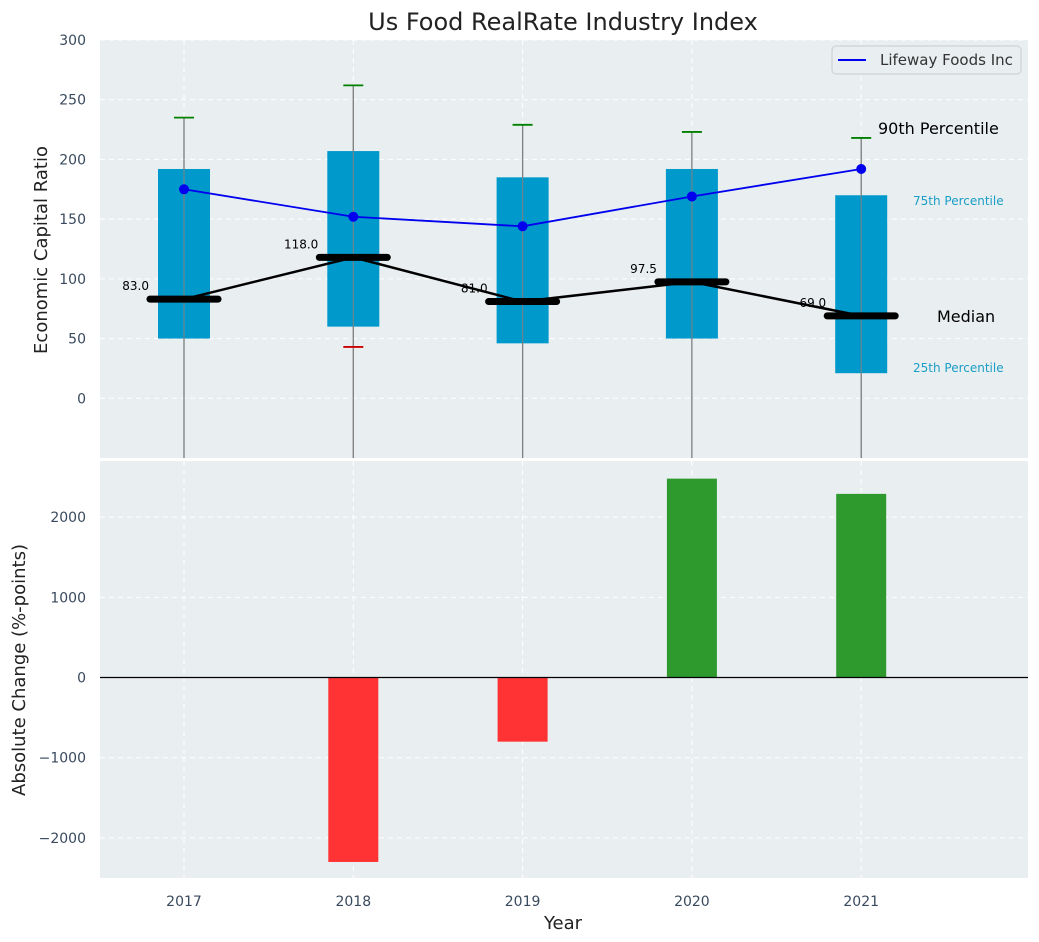  I want to click on x-tick-label: 2018, so click(353, 902).